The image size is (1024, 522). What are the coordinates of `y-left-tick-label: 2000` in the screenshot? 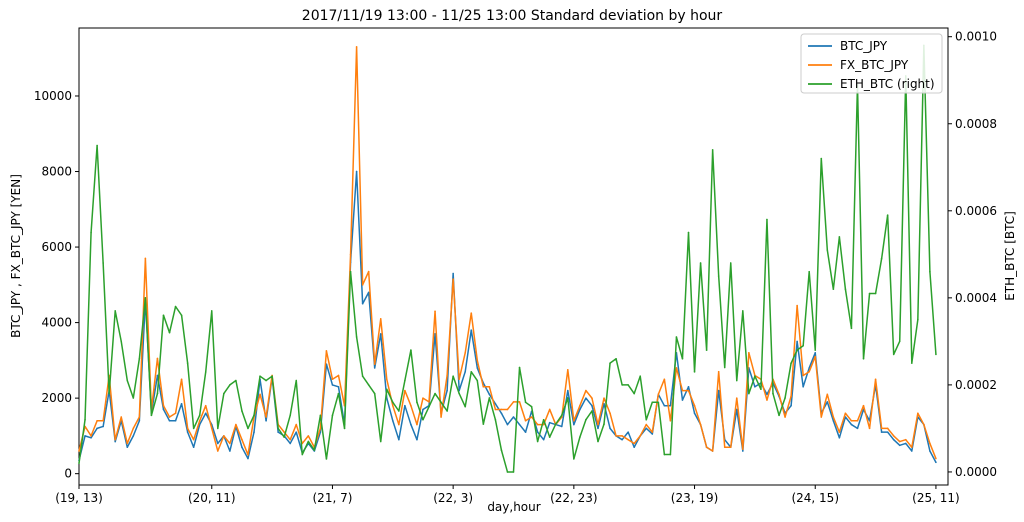 It's located at (56, 398).